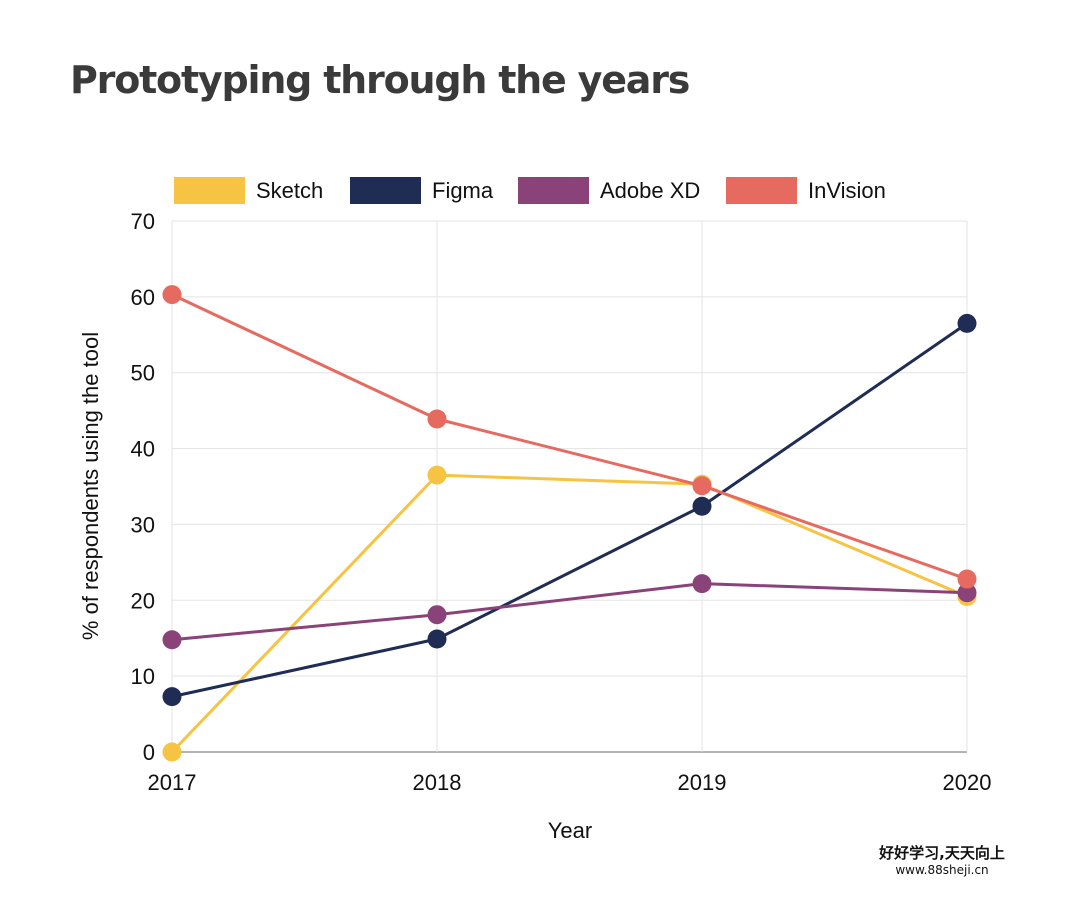 This screenshot has width=1080, height=897. Describe the element at coordinates (650, 190) in the screenshot. I see `legend-label-adobe-xd: Adobe XD` at that location.